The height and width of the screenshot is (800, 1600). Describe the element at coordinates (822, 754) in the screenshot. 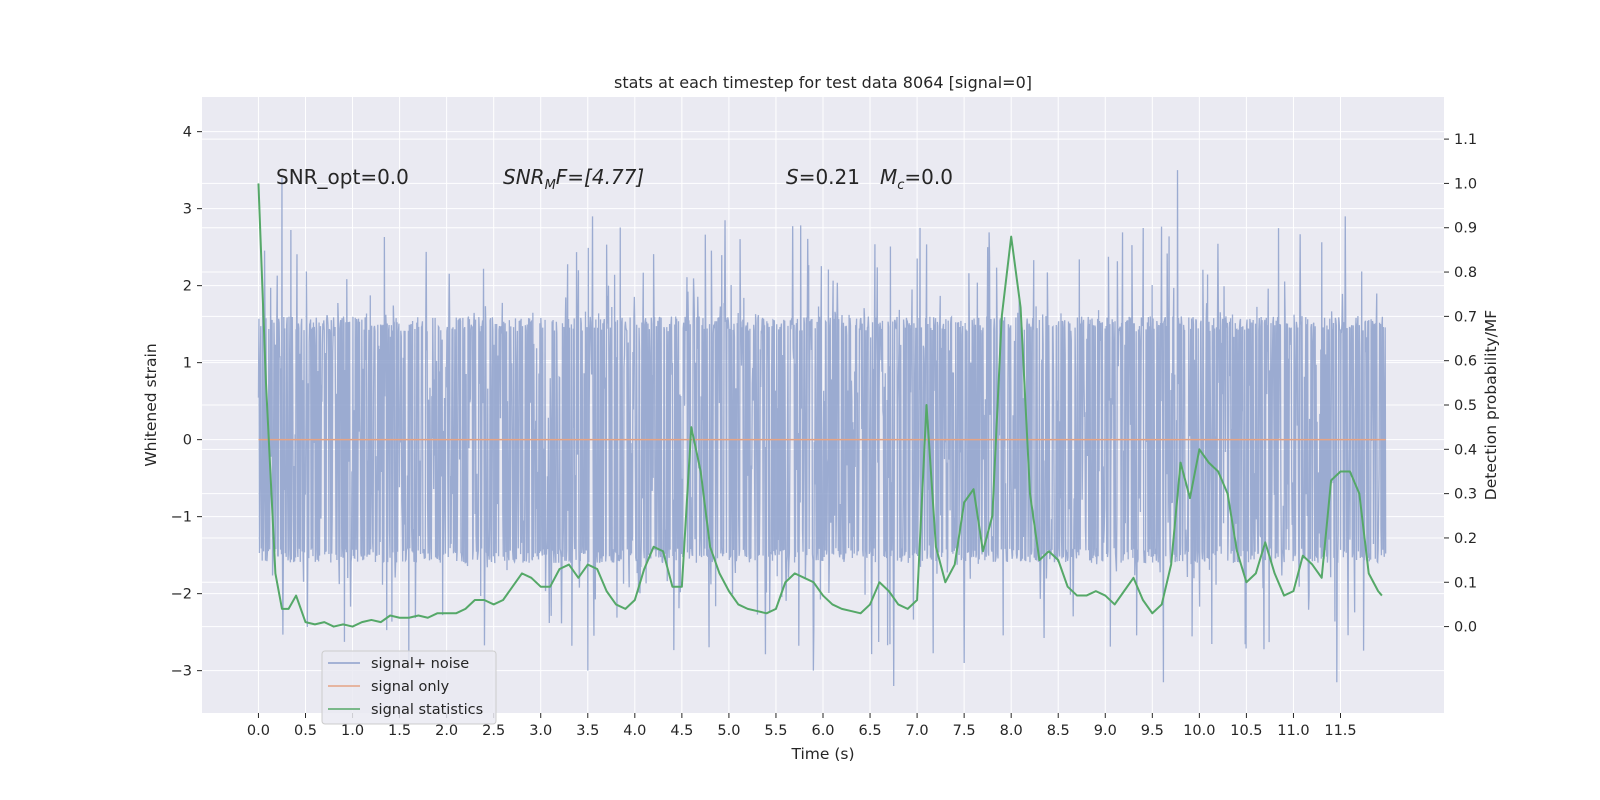

I see `x-axis-label: Time (s)` at that location.